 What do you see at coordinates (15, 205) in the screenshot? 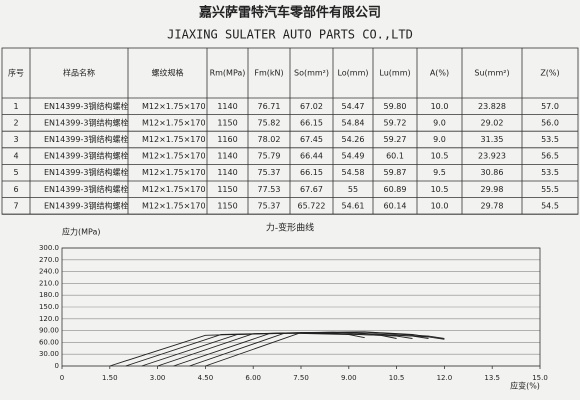
I see `table-cell: 7` at bounding box center [15, 205].